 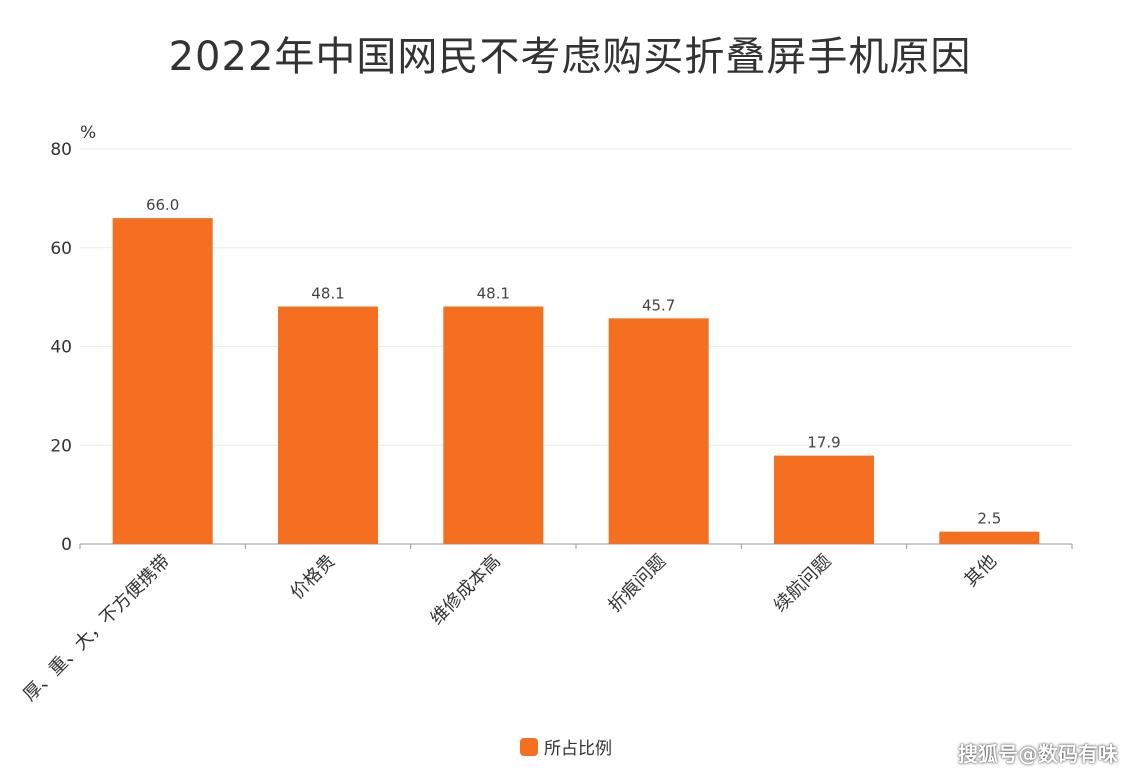 What do you see at coordinates (88, 133) in the screenshot?
I see `y-axis-label: %` at bounding box center [88, 133].